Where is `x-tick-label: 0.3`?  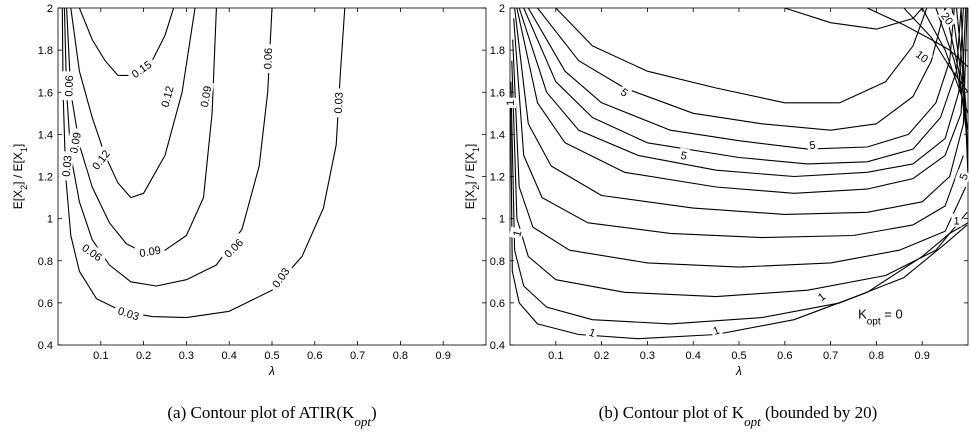
x-tick-label: 0.3 is located at coordinates (647, 356).